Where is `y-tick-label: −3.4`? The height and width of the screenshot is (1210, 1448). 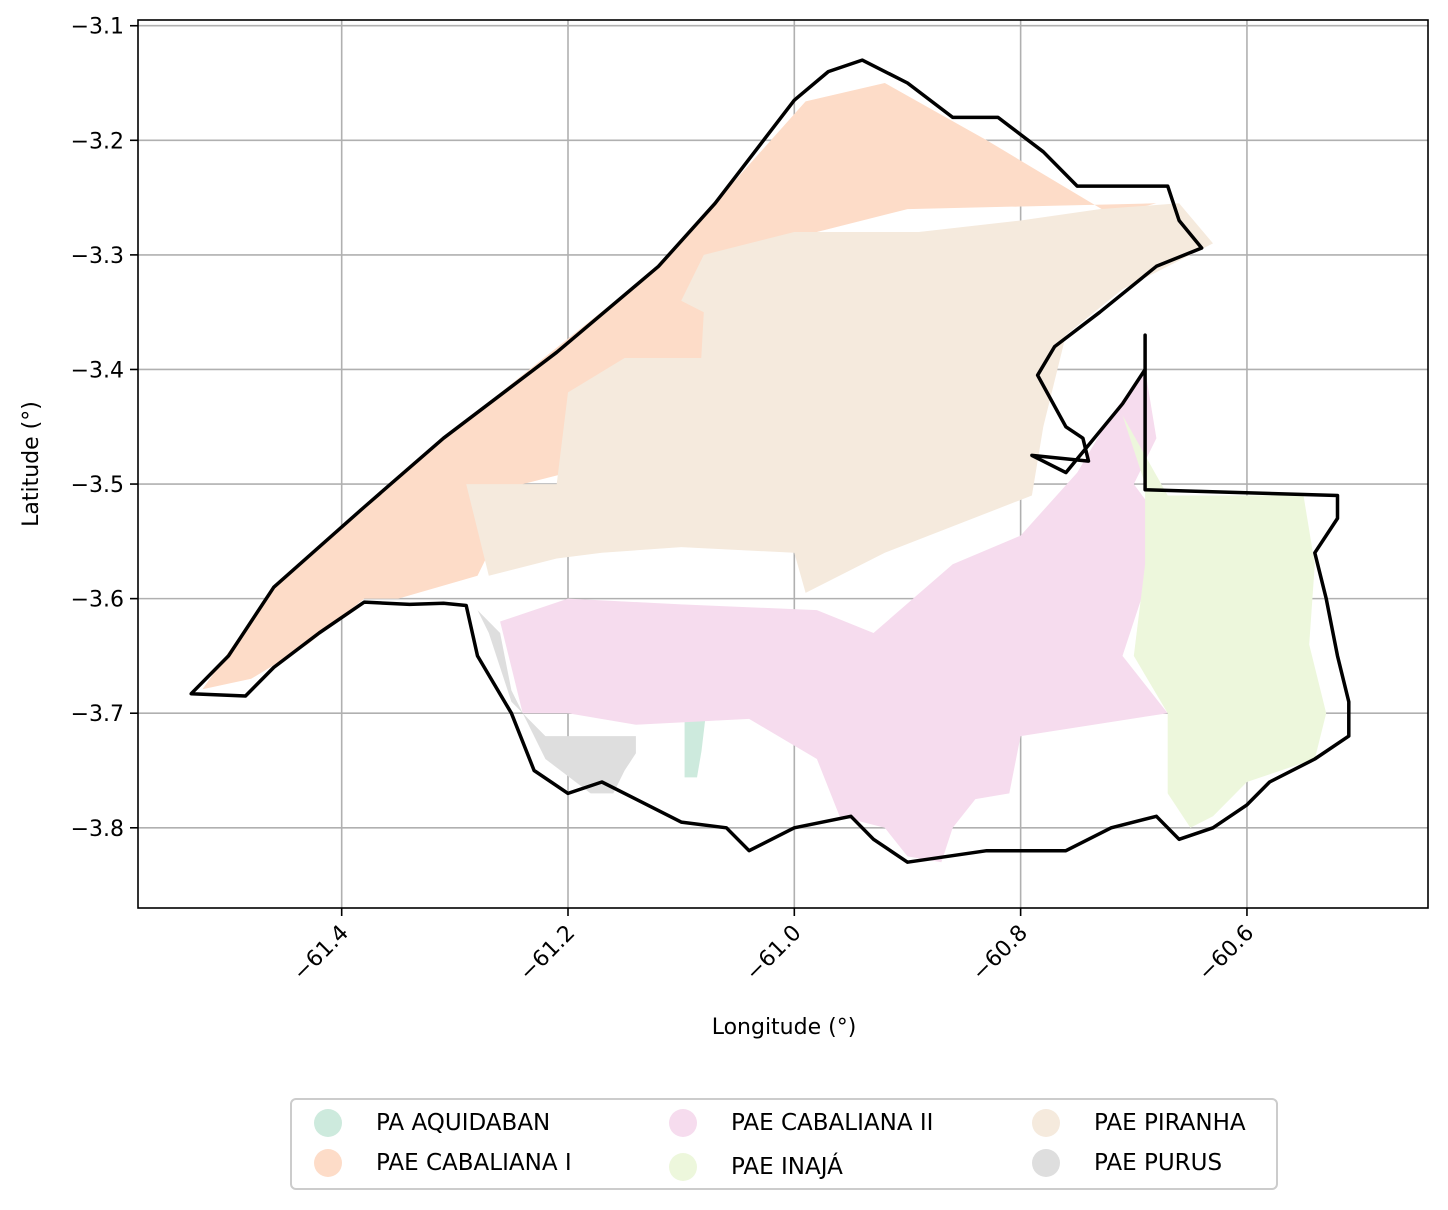 y-tick-label: −3.4 is located at coordinates (97, 370).